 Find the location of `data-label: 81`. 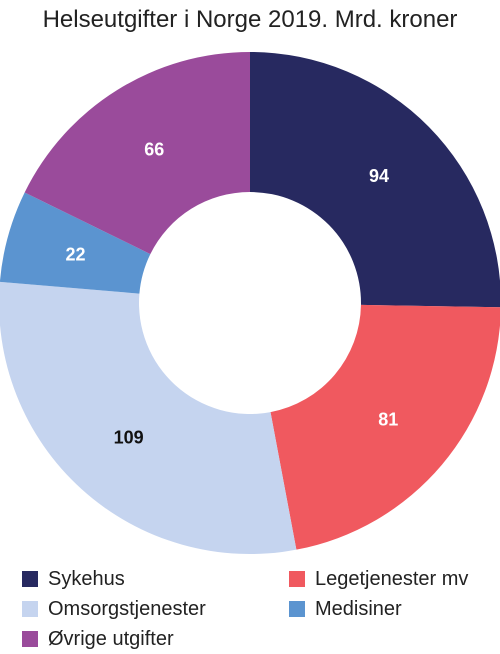

data-label: 81 is located at coordinates (388, 420).